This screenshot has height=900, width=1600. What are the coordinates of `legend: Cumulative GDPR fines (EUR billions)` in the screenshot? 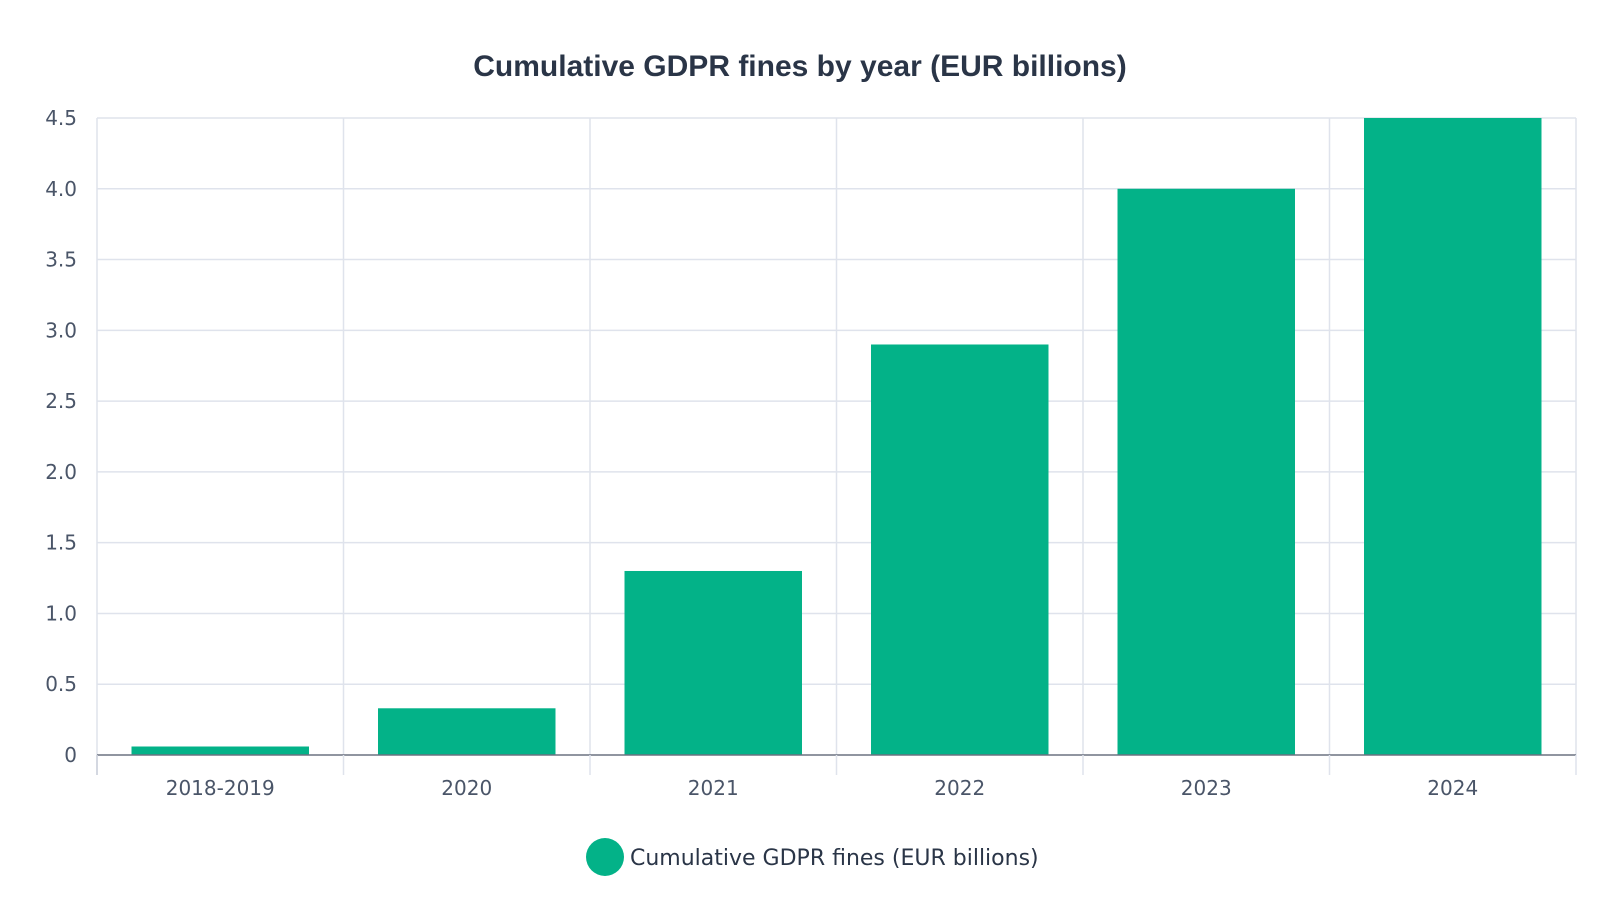 It's located at (812, 857).